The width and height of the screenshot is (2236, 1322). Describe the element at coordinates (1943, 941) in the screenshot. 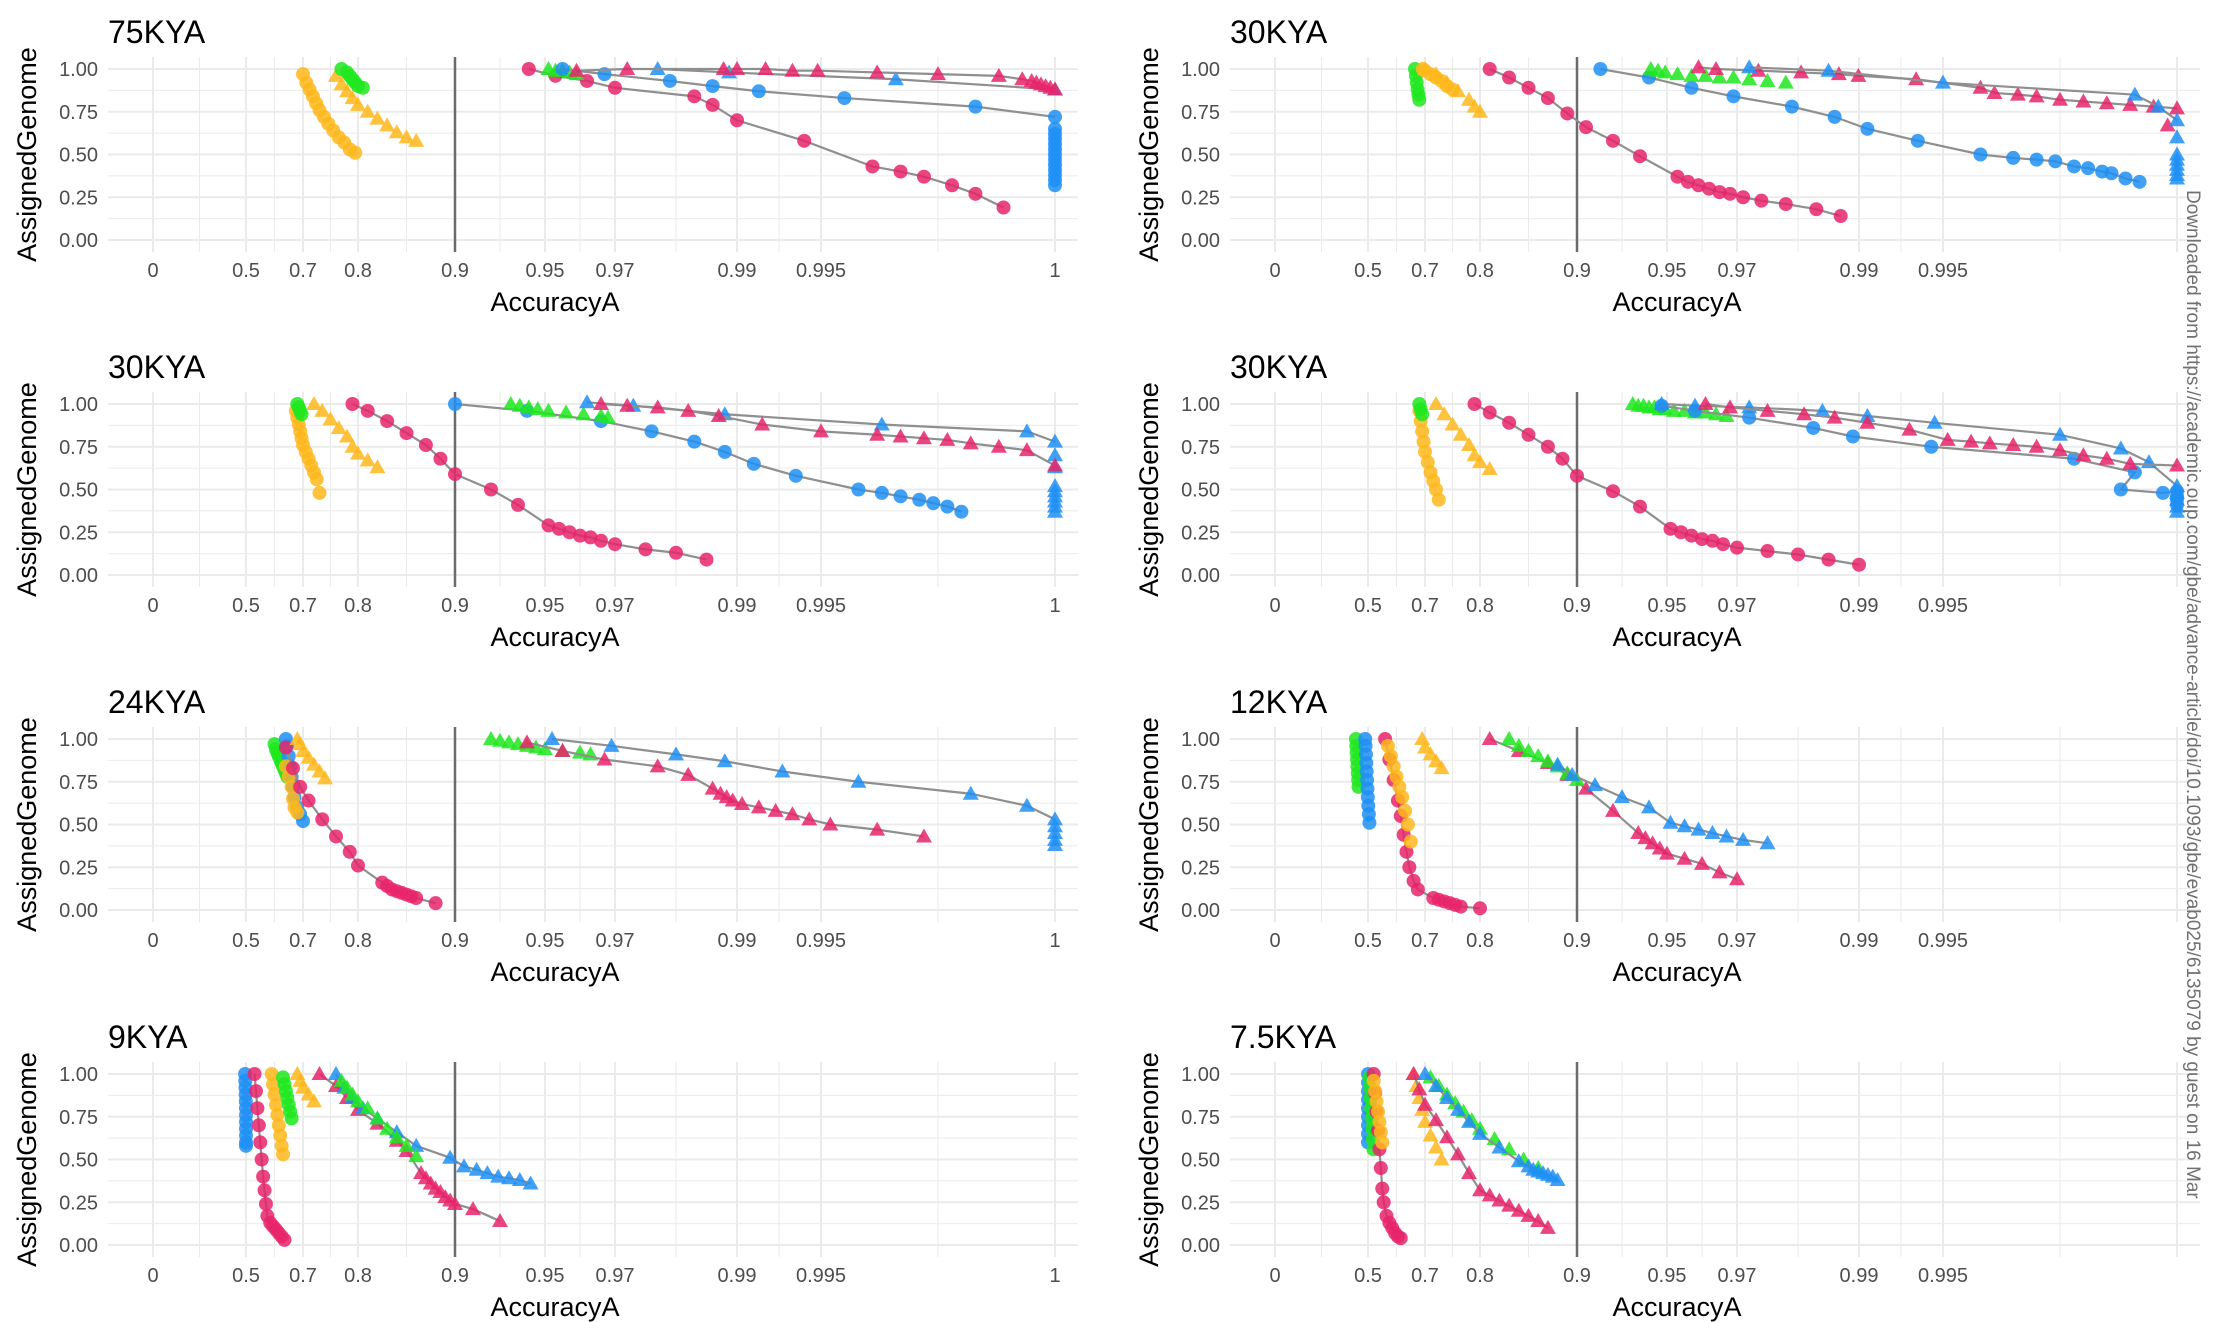

I see `x-tick-label: 0.995` at that location.